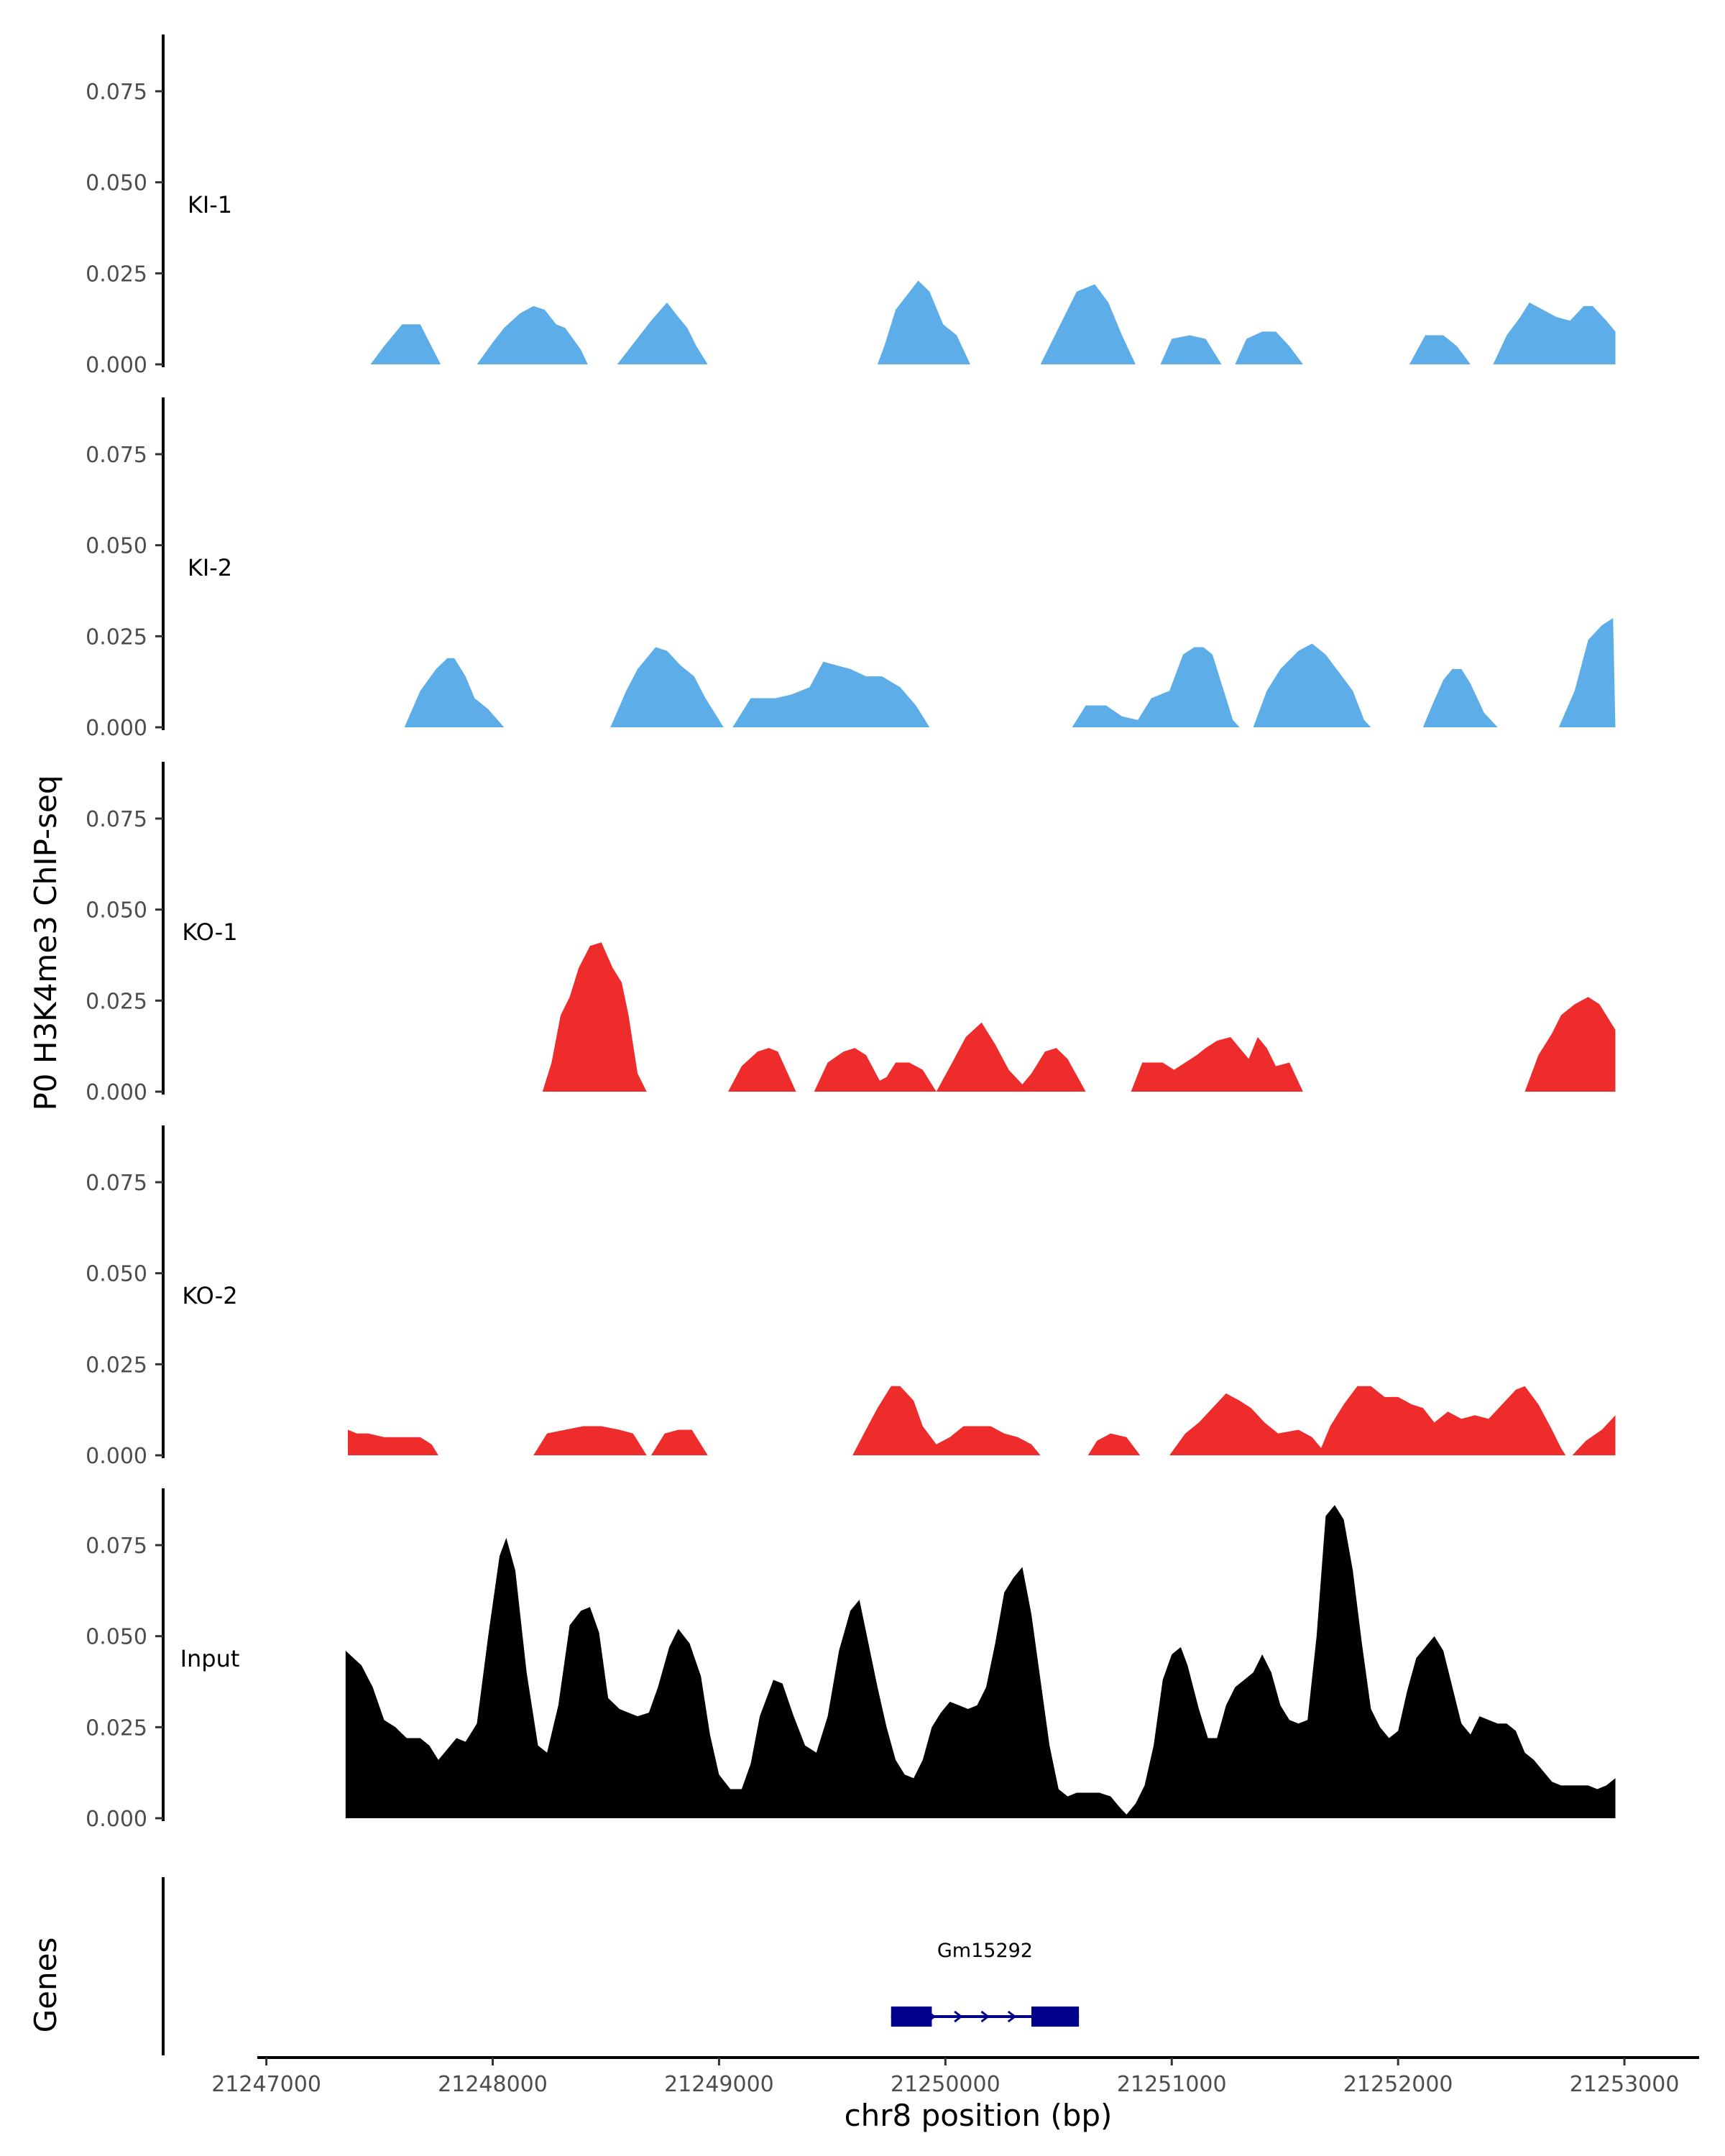 The height and width of the screenshot is (2156, 1725). What do you see at coordinates (116, 455) in the screenshot?
I see `y-tick-label-KI-2-3: 0.075` at bounding box center [116, 455].